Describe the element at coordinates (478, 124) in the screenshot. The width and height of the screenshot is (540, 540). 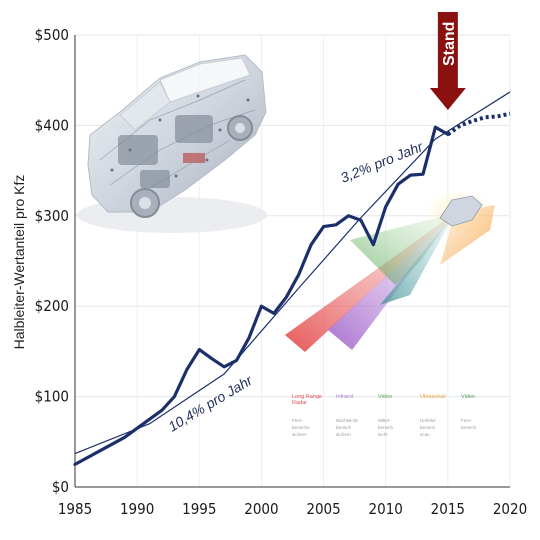
I see `forecast-line` at that location.